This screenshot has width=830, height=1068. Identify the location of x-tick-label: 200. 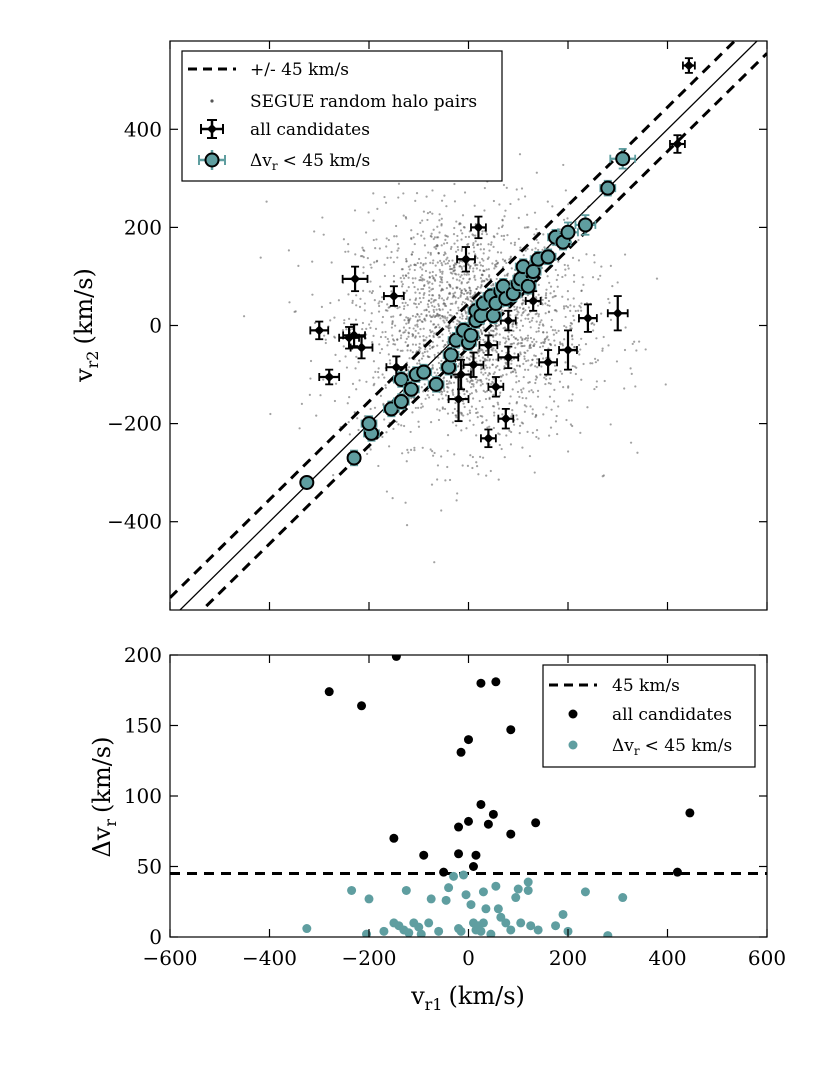
(568, 958).